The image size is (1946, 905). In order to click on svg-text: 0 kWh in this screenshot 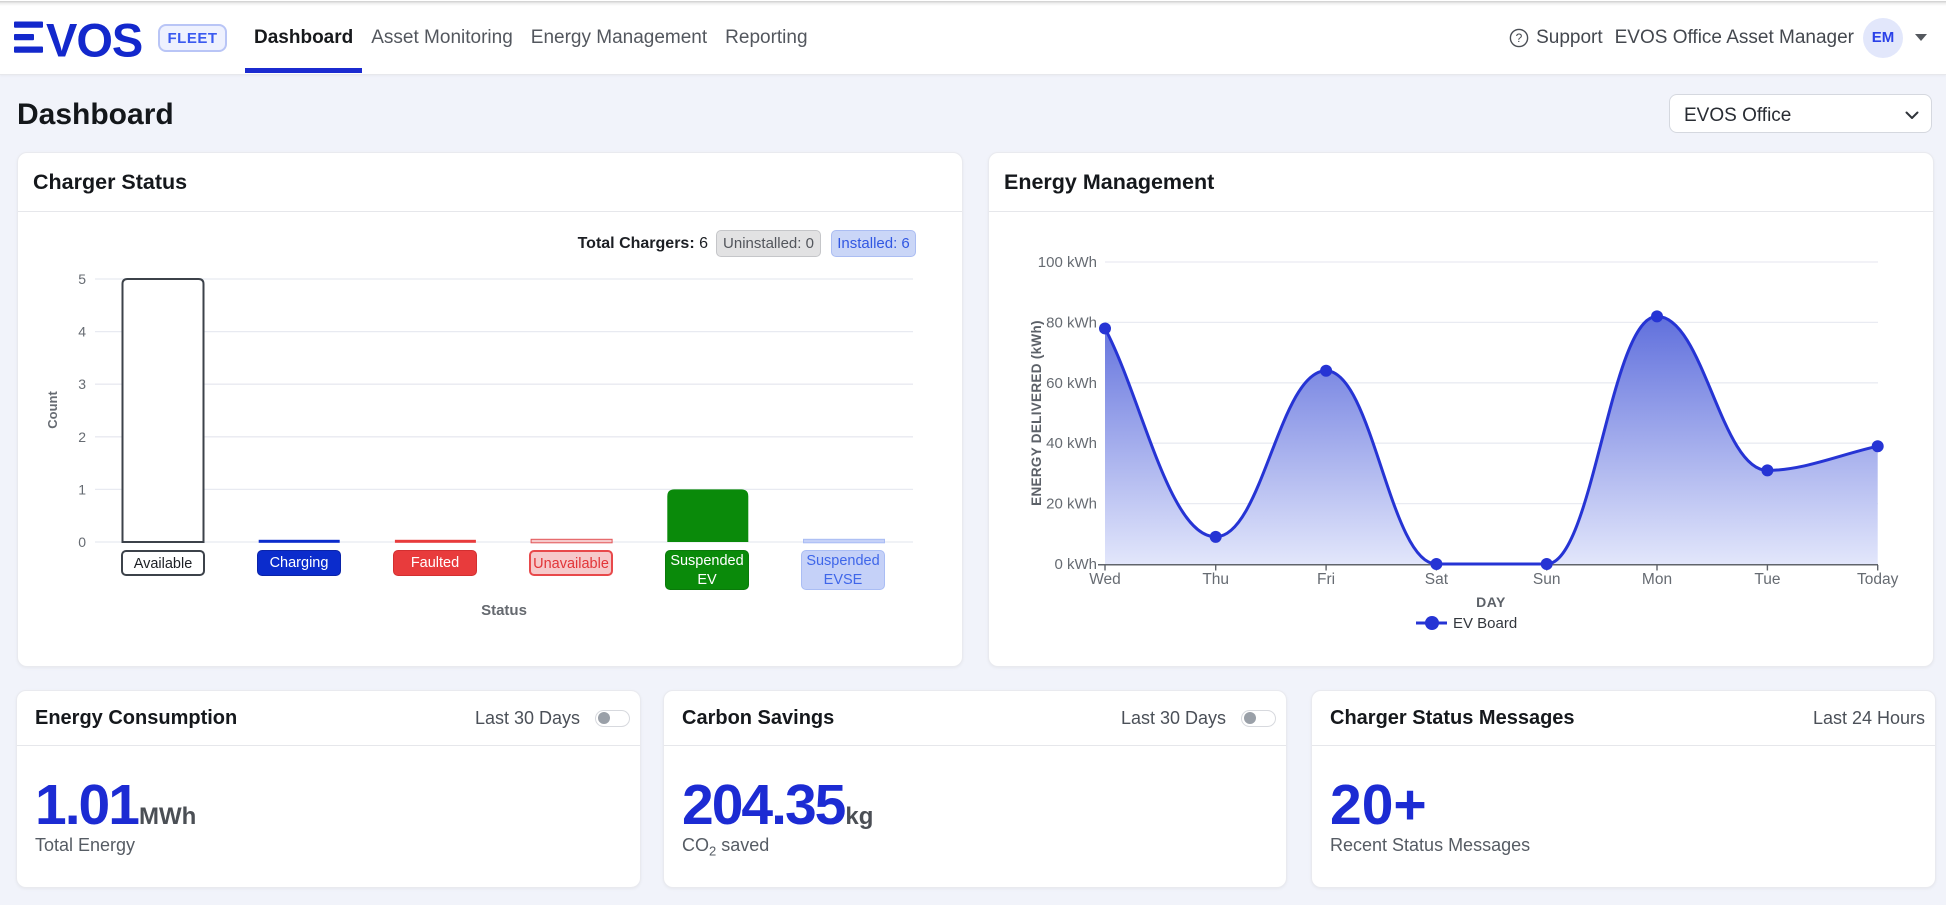, I will do `click(1075, 564)`.